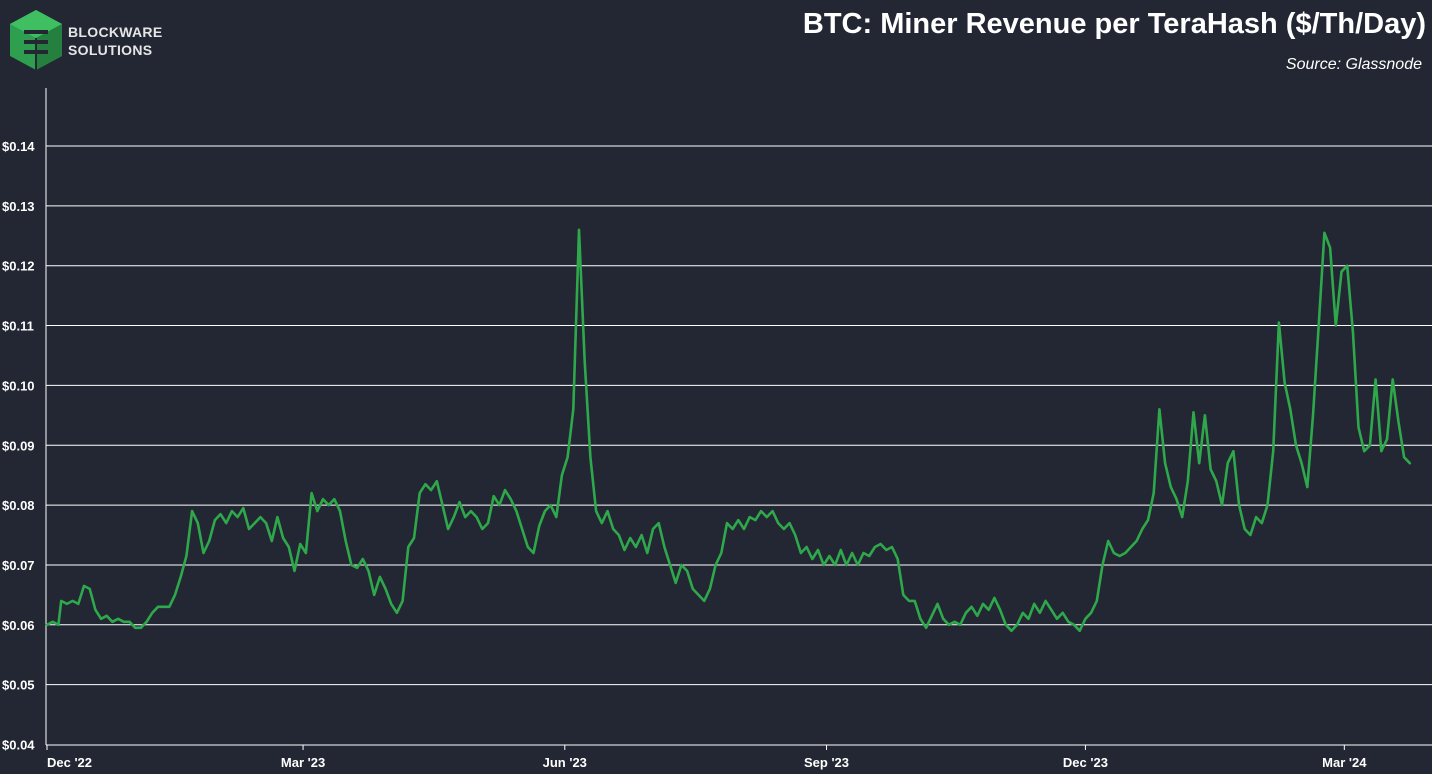 The width and height of the screenshot is (1432, 774). I want to click on y-tick-label: $0.06, so click(18, 625).